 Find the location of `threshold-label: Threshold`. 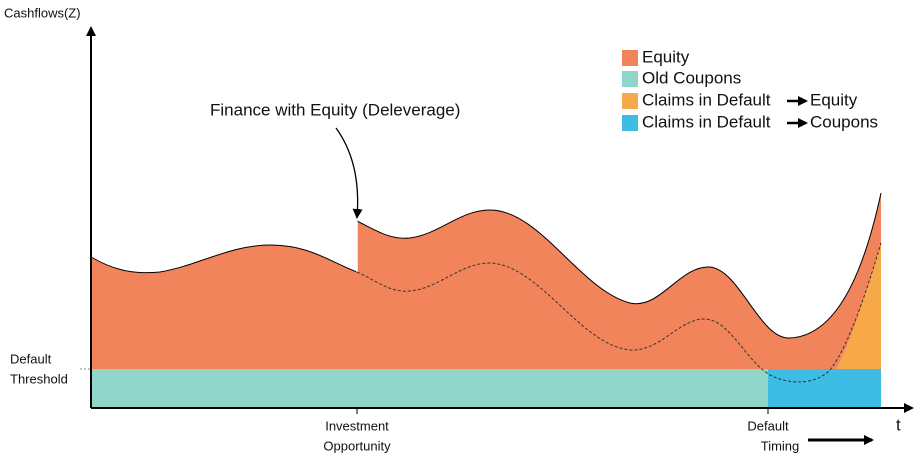

threshold-label: Threshold is located at coordinates (39, 378).